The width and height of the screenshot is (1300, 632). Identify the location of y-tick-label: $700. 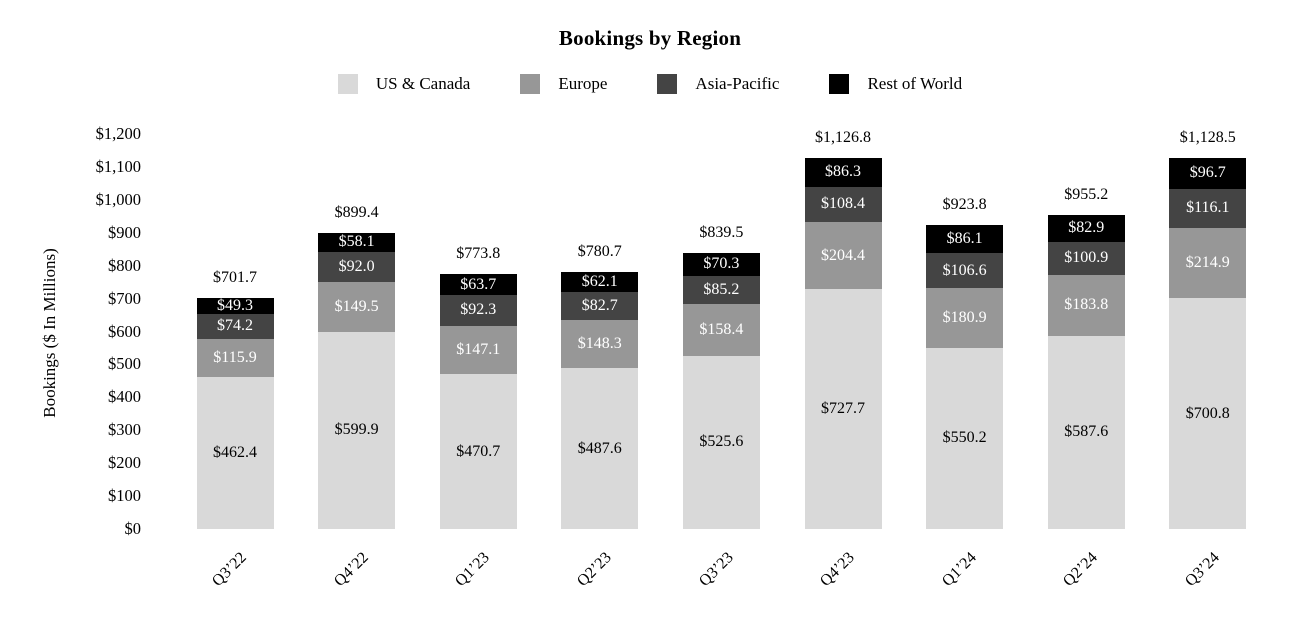
(124, 298).